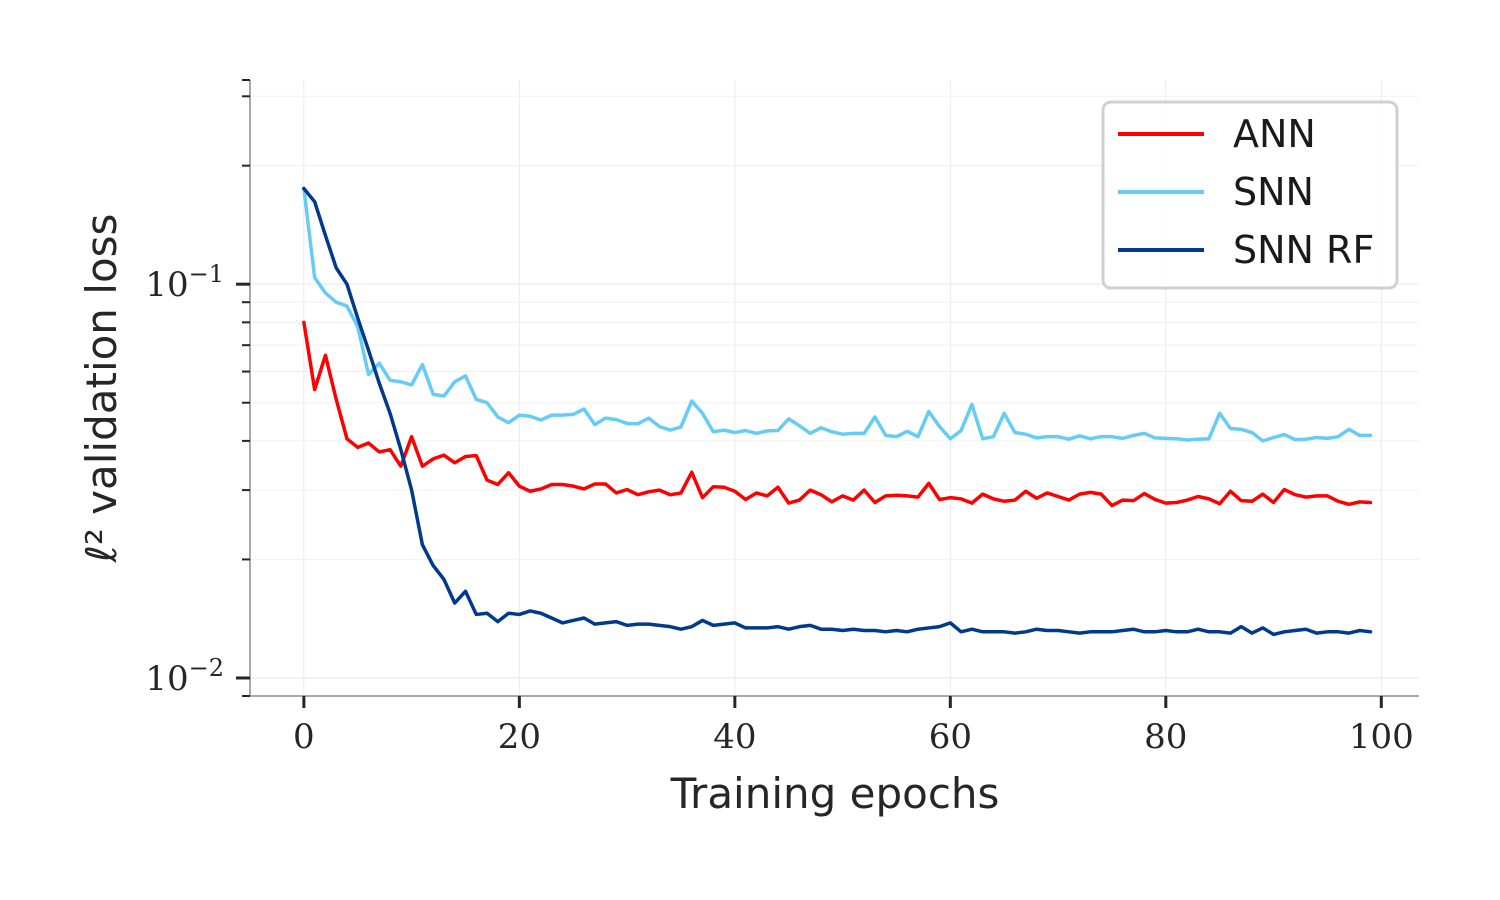  I want to click on legend-label: SNN, so click(1273, 192).